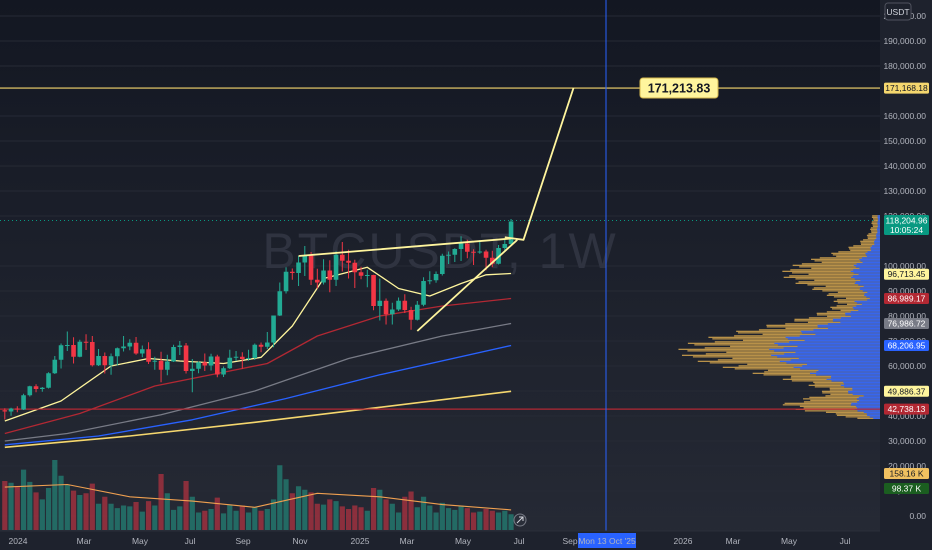 This screenshot has height=550, width=932. Describe the element at coordinates (258, 497) in the screenshot. I see `volume-ma-line` at that location.